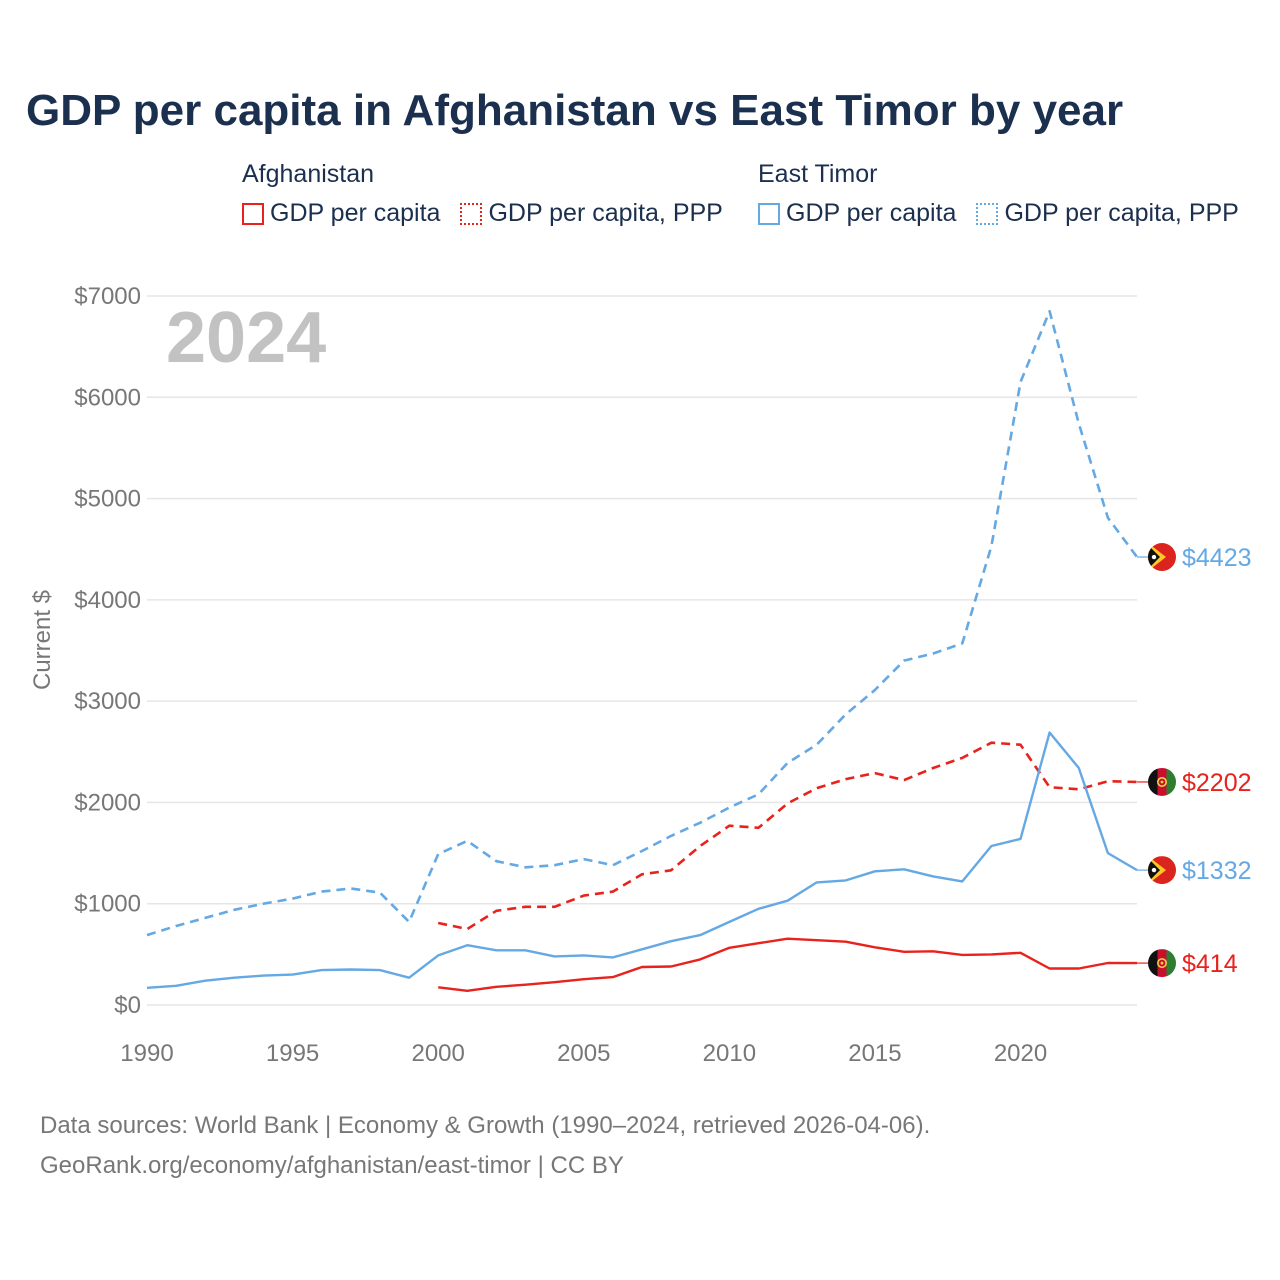  What do you see at coordinates (107, 802) in the screenshot?
I see `y-tick-label: $2000` at bounding box center [107, 802].